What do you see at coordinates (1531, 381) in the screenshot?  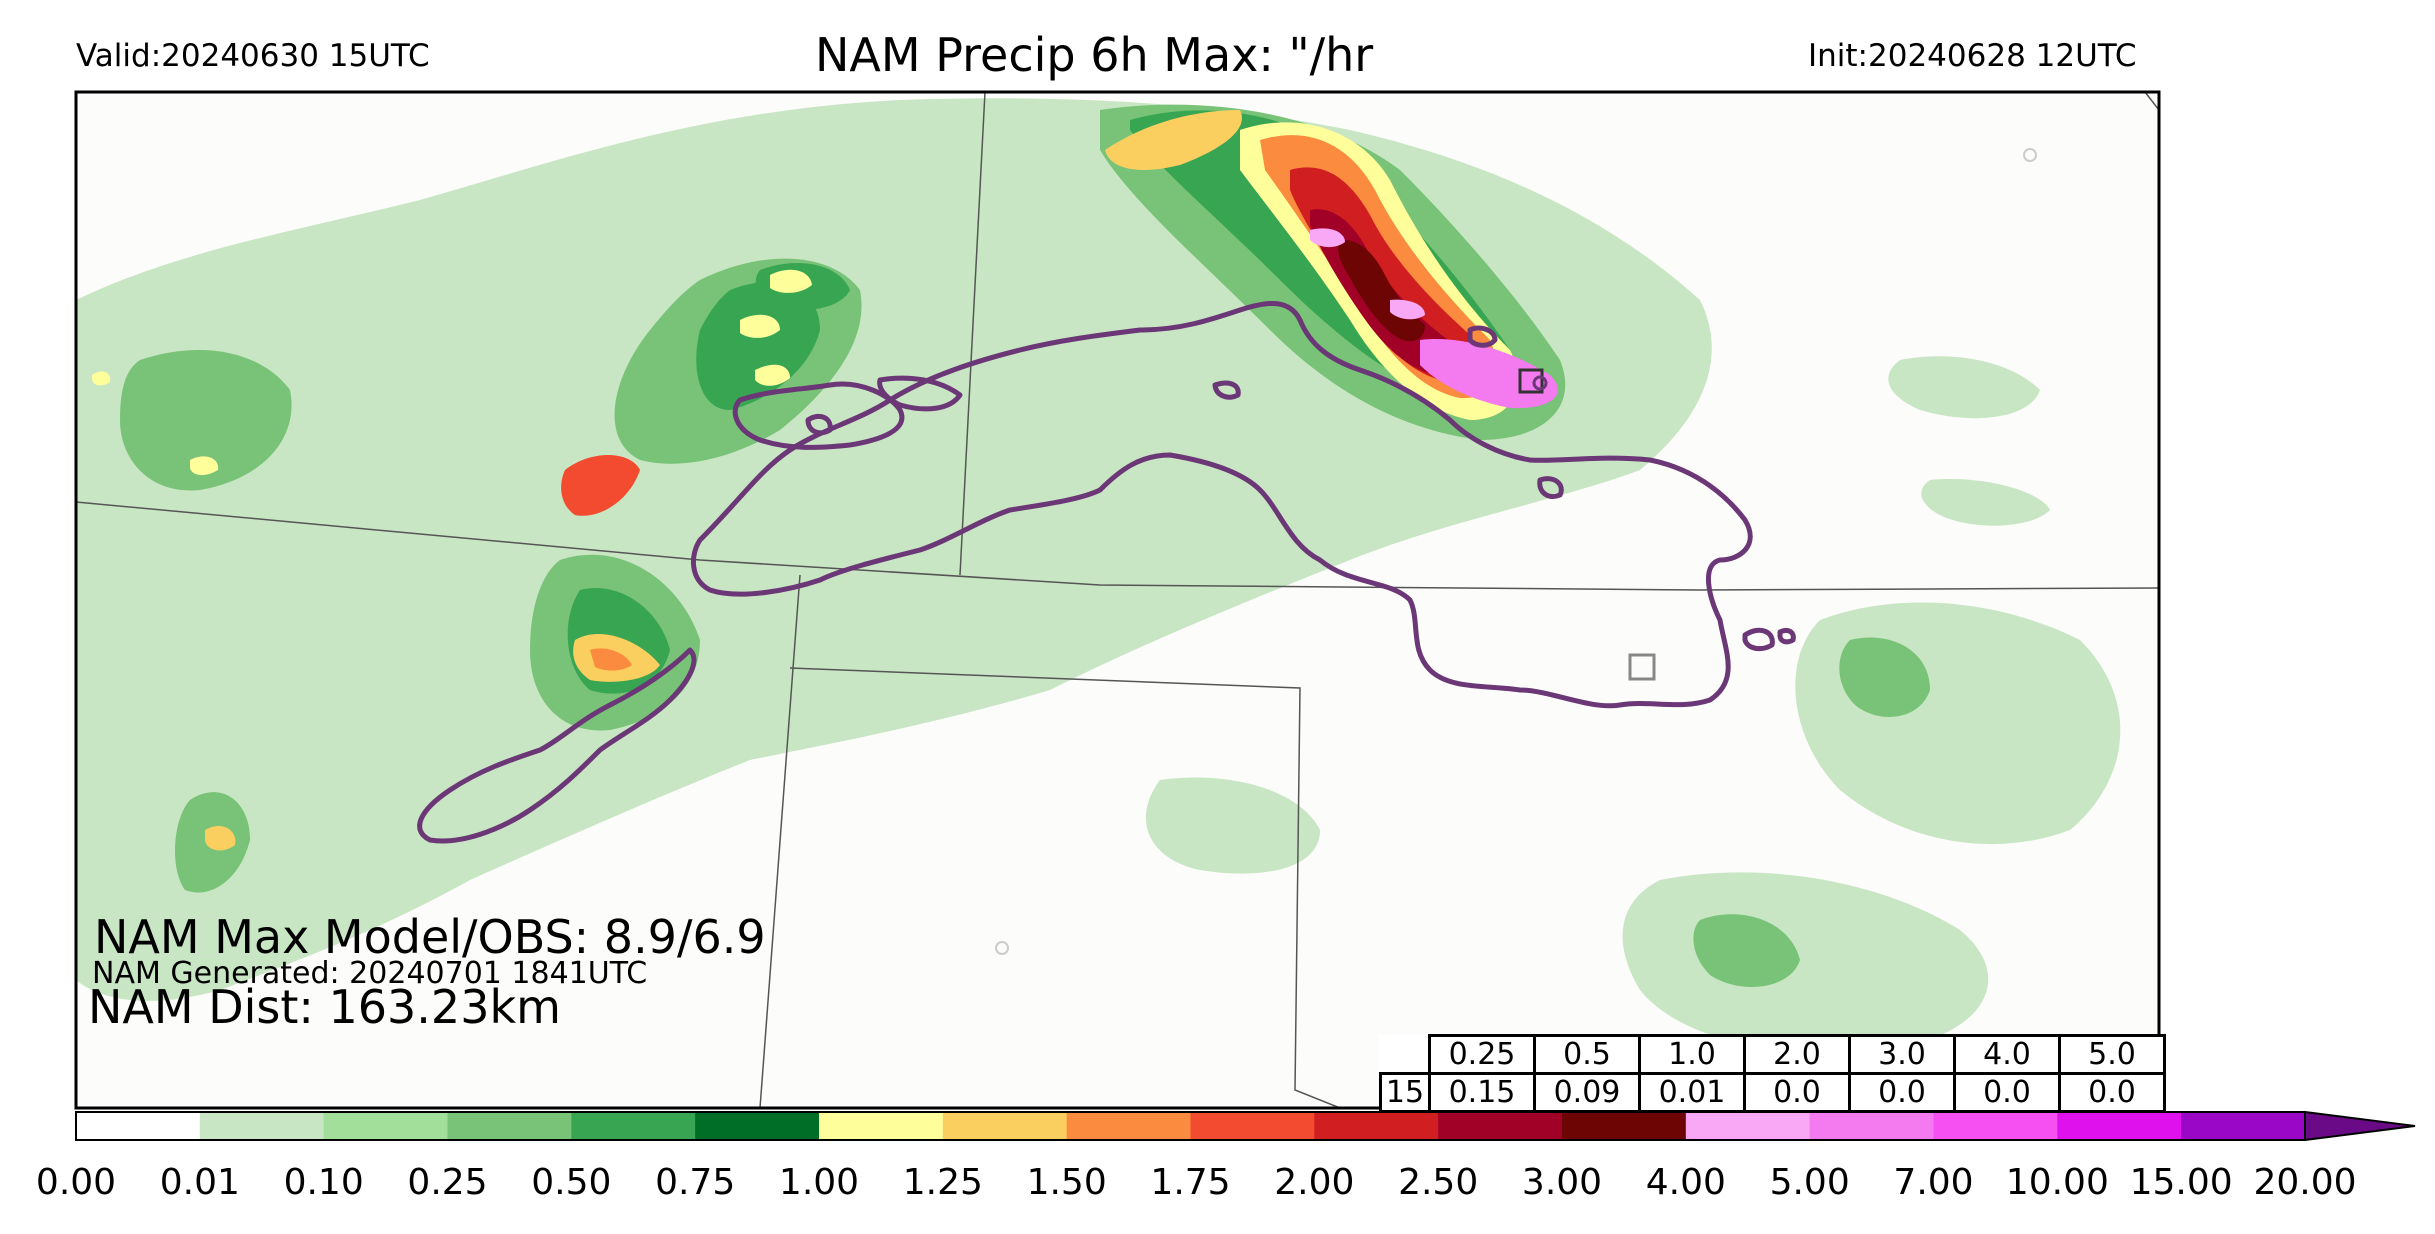 I see `model-max-marker` at bounding box center [1531, 381].